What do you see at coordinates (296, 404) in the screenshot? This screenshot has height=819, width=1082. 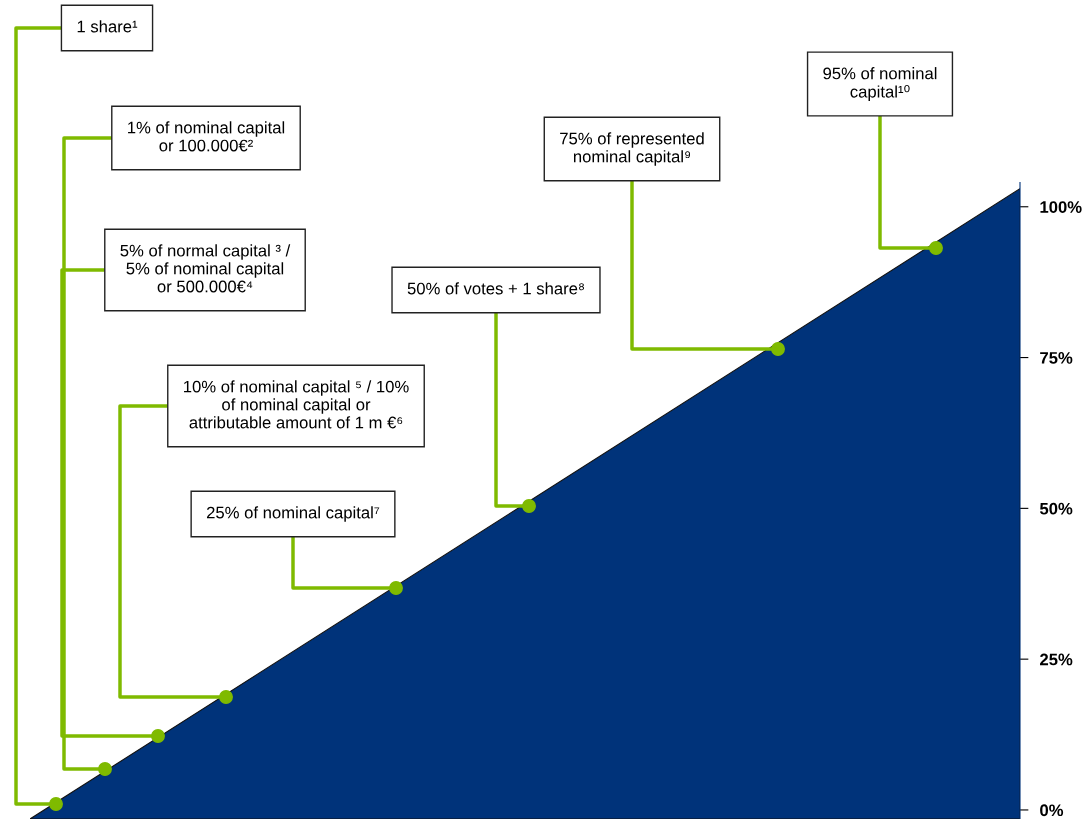 I see `annotation: 10% of nominal capital ⁵ / 10% of nominal capital or attributable amount of 1 m €⁶` at bounding box center [296, 404].